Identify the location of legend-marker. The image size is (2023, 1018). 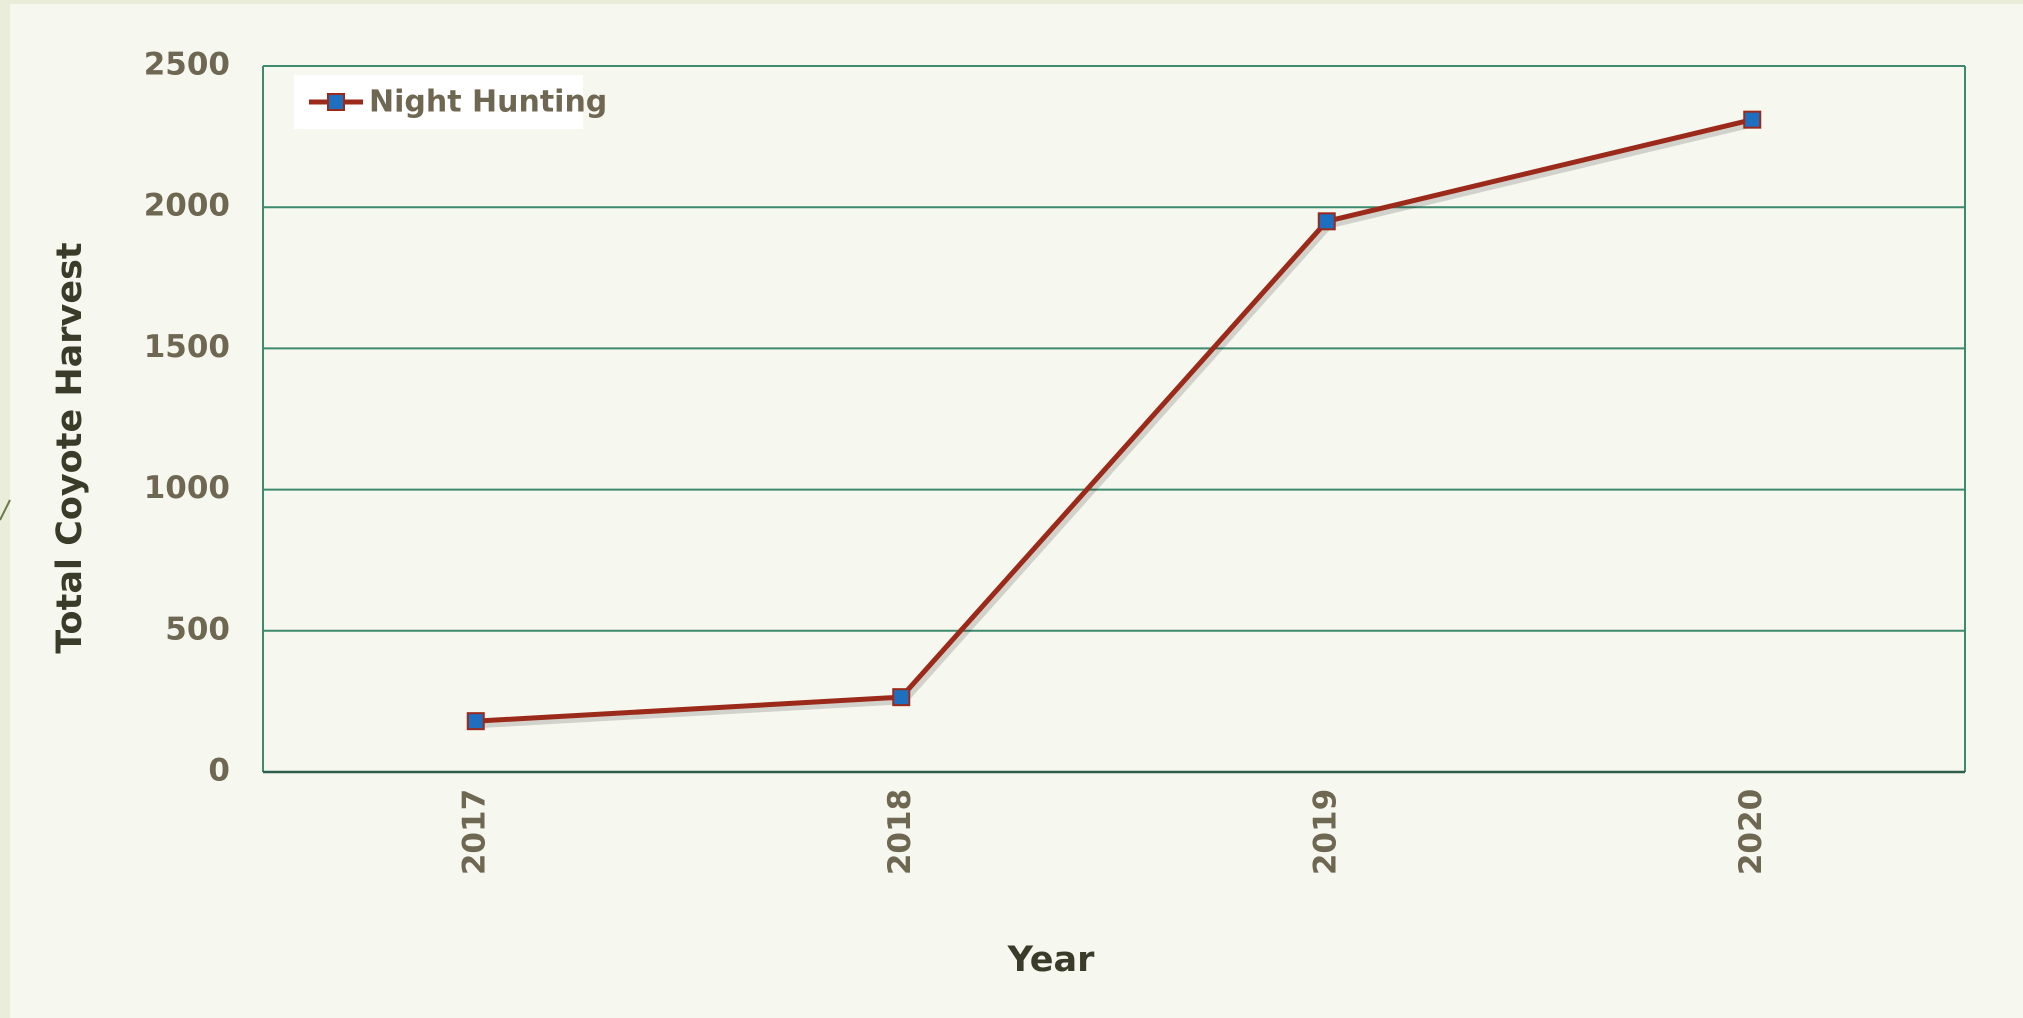
(336, 102).